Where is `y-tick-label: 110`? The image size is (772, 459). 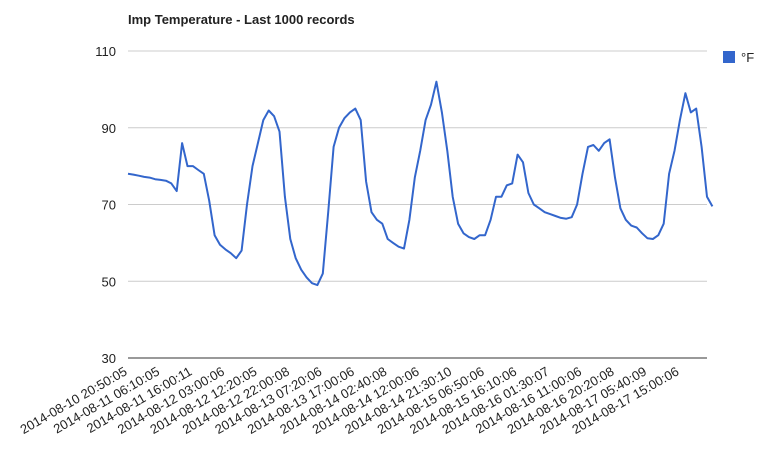
y-tick-label: 110 is located at coordinates (105, 51).